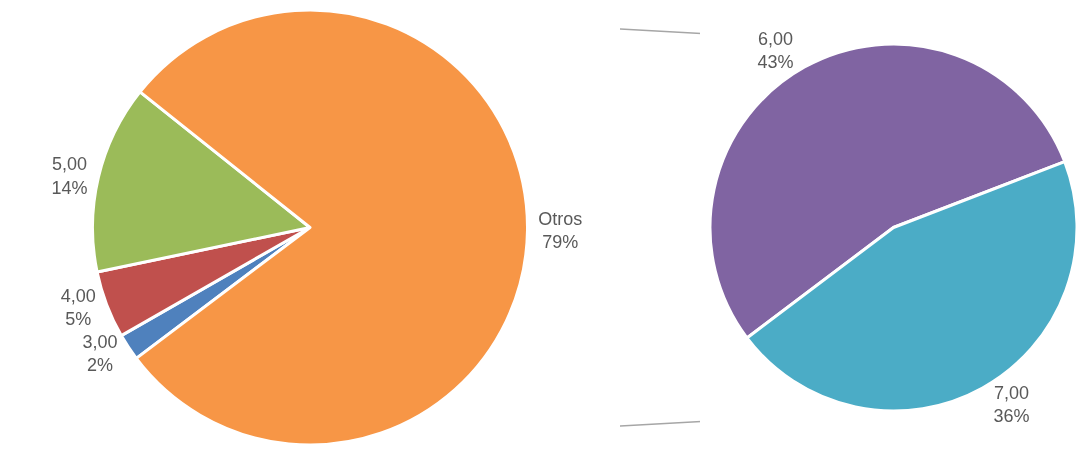 The width and height of the screenshot is (1087, 455). Describe the element at coordinates (775, 62) in the screenshot. I see `data-label: 43%` at that location.